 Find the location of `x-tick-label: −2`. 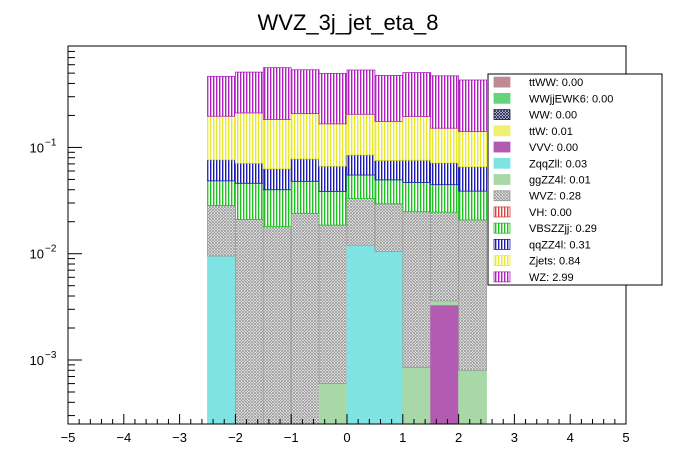

x-tick-label: −2 is located at coordinates (235, 437).